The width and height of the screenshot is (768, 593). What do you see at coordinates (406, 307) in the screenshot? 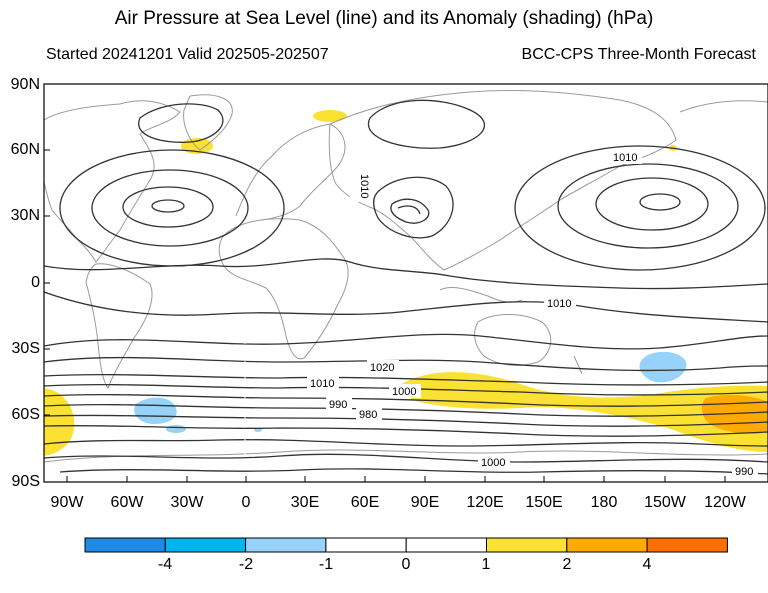
I see `contour-tropics-south` at bounding box center [406, 307].